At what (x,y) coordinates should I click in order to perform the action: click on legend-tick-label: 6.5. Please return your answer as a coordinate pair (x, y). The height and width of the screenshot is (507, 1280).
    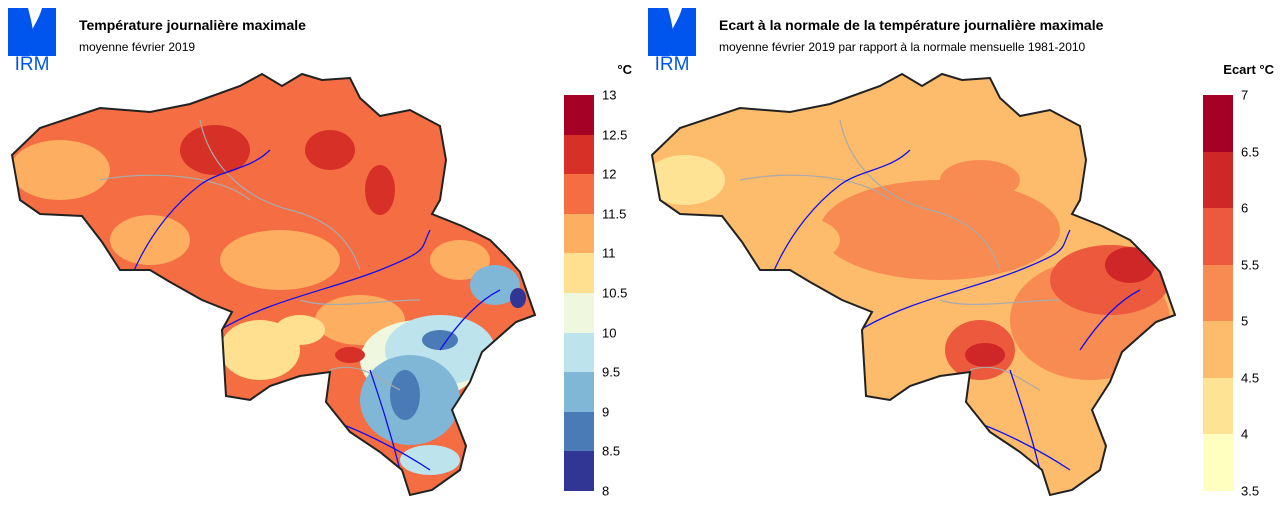
    Looking at the image, I should click on (1250, 152).